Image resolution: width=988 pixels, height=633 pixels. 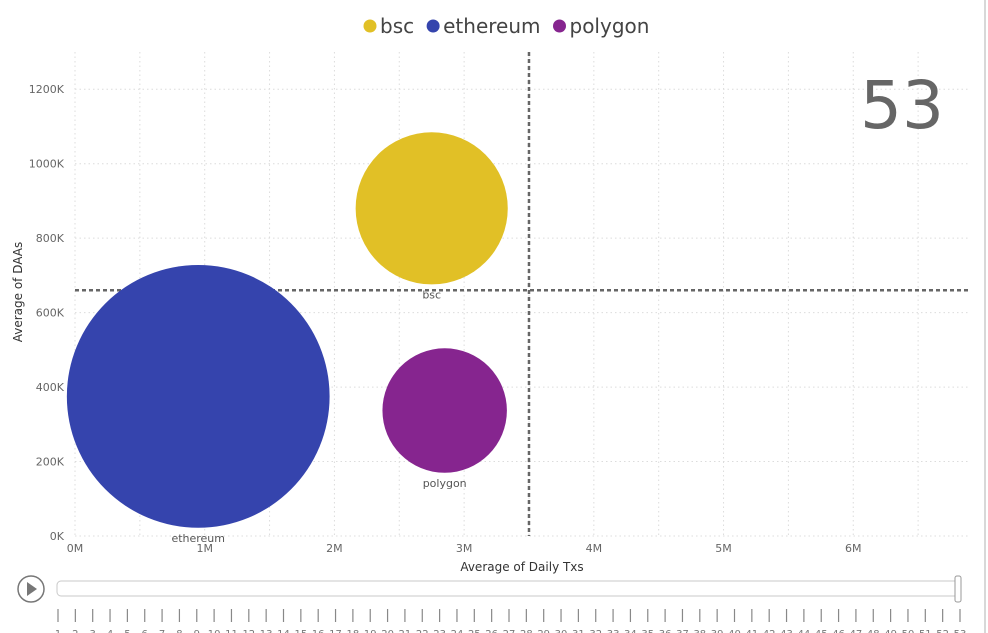 What do you see at coordinates (57, 536) in the screenshot?
I see `y-tick-label: 0K` at bounding box center [57, 536].